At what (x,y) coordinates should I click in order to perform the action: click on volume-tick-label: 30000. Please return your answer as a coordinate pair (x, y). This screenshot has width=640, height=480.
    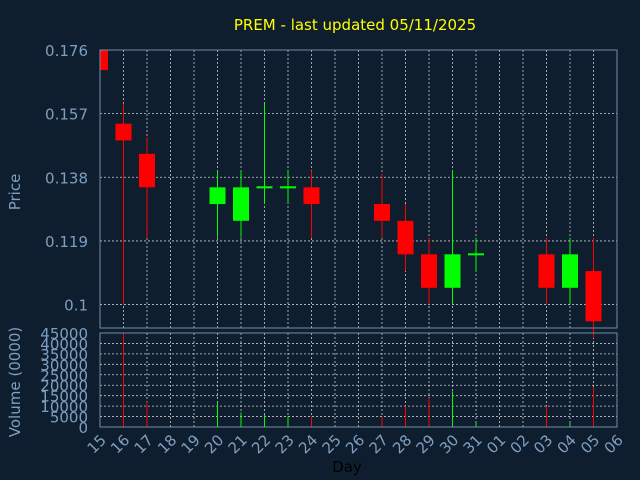
    Looking at the image, I should click on (64, 365).